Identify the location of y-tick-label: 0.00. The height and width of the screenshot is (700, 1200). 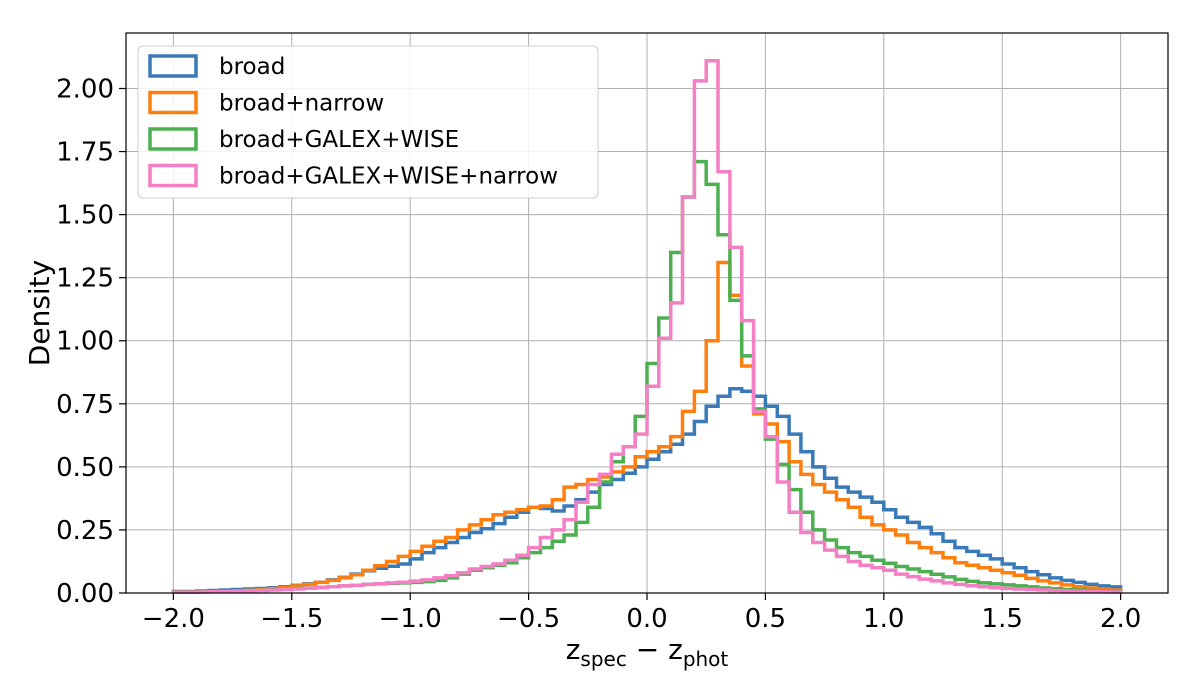
(85, 594).